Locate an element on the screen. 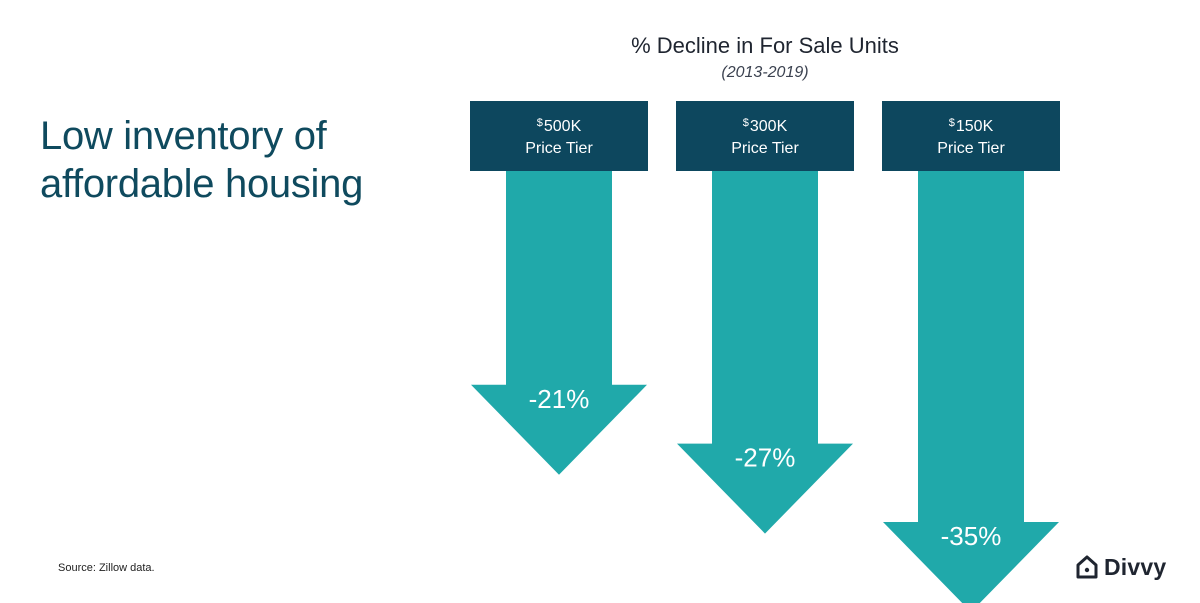  divvy-logo: Divvy is located at coordinates (1121, 567).